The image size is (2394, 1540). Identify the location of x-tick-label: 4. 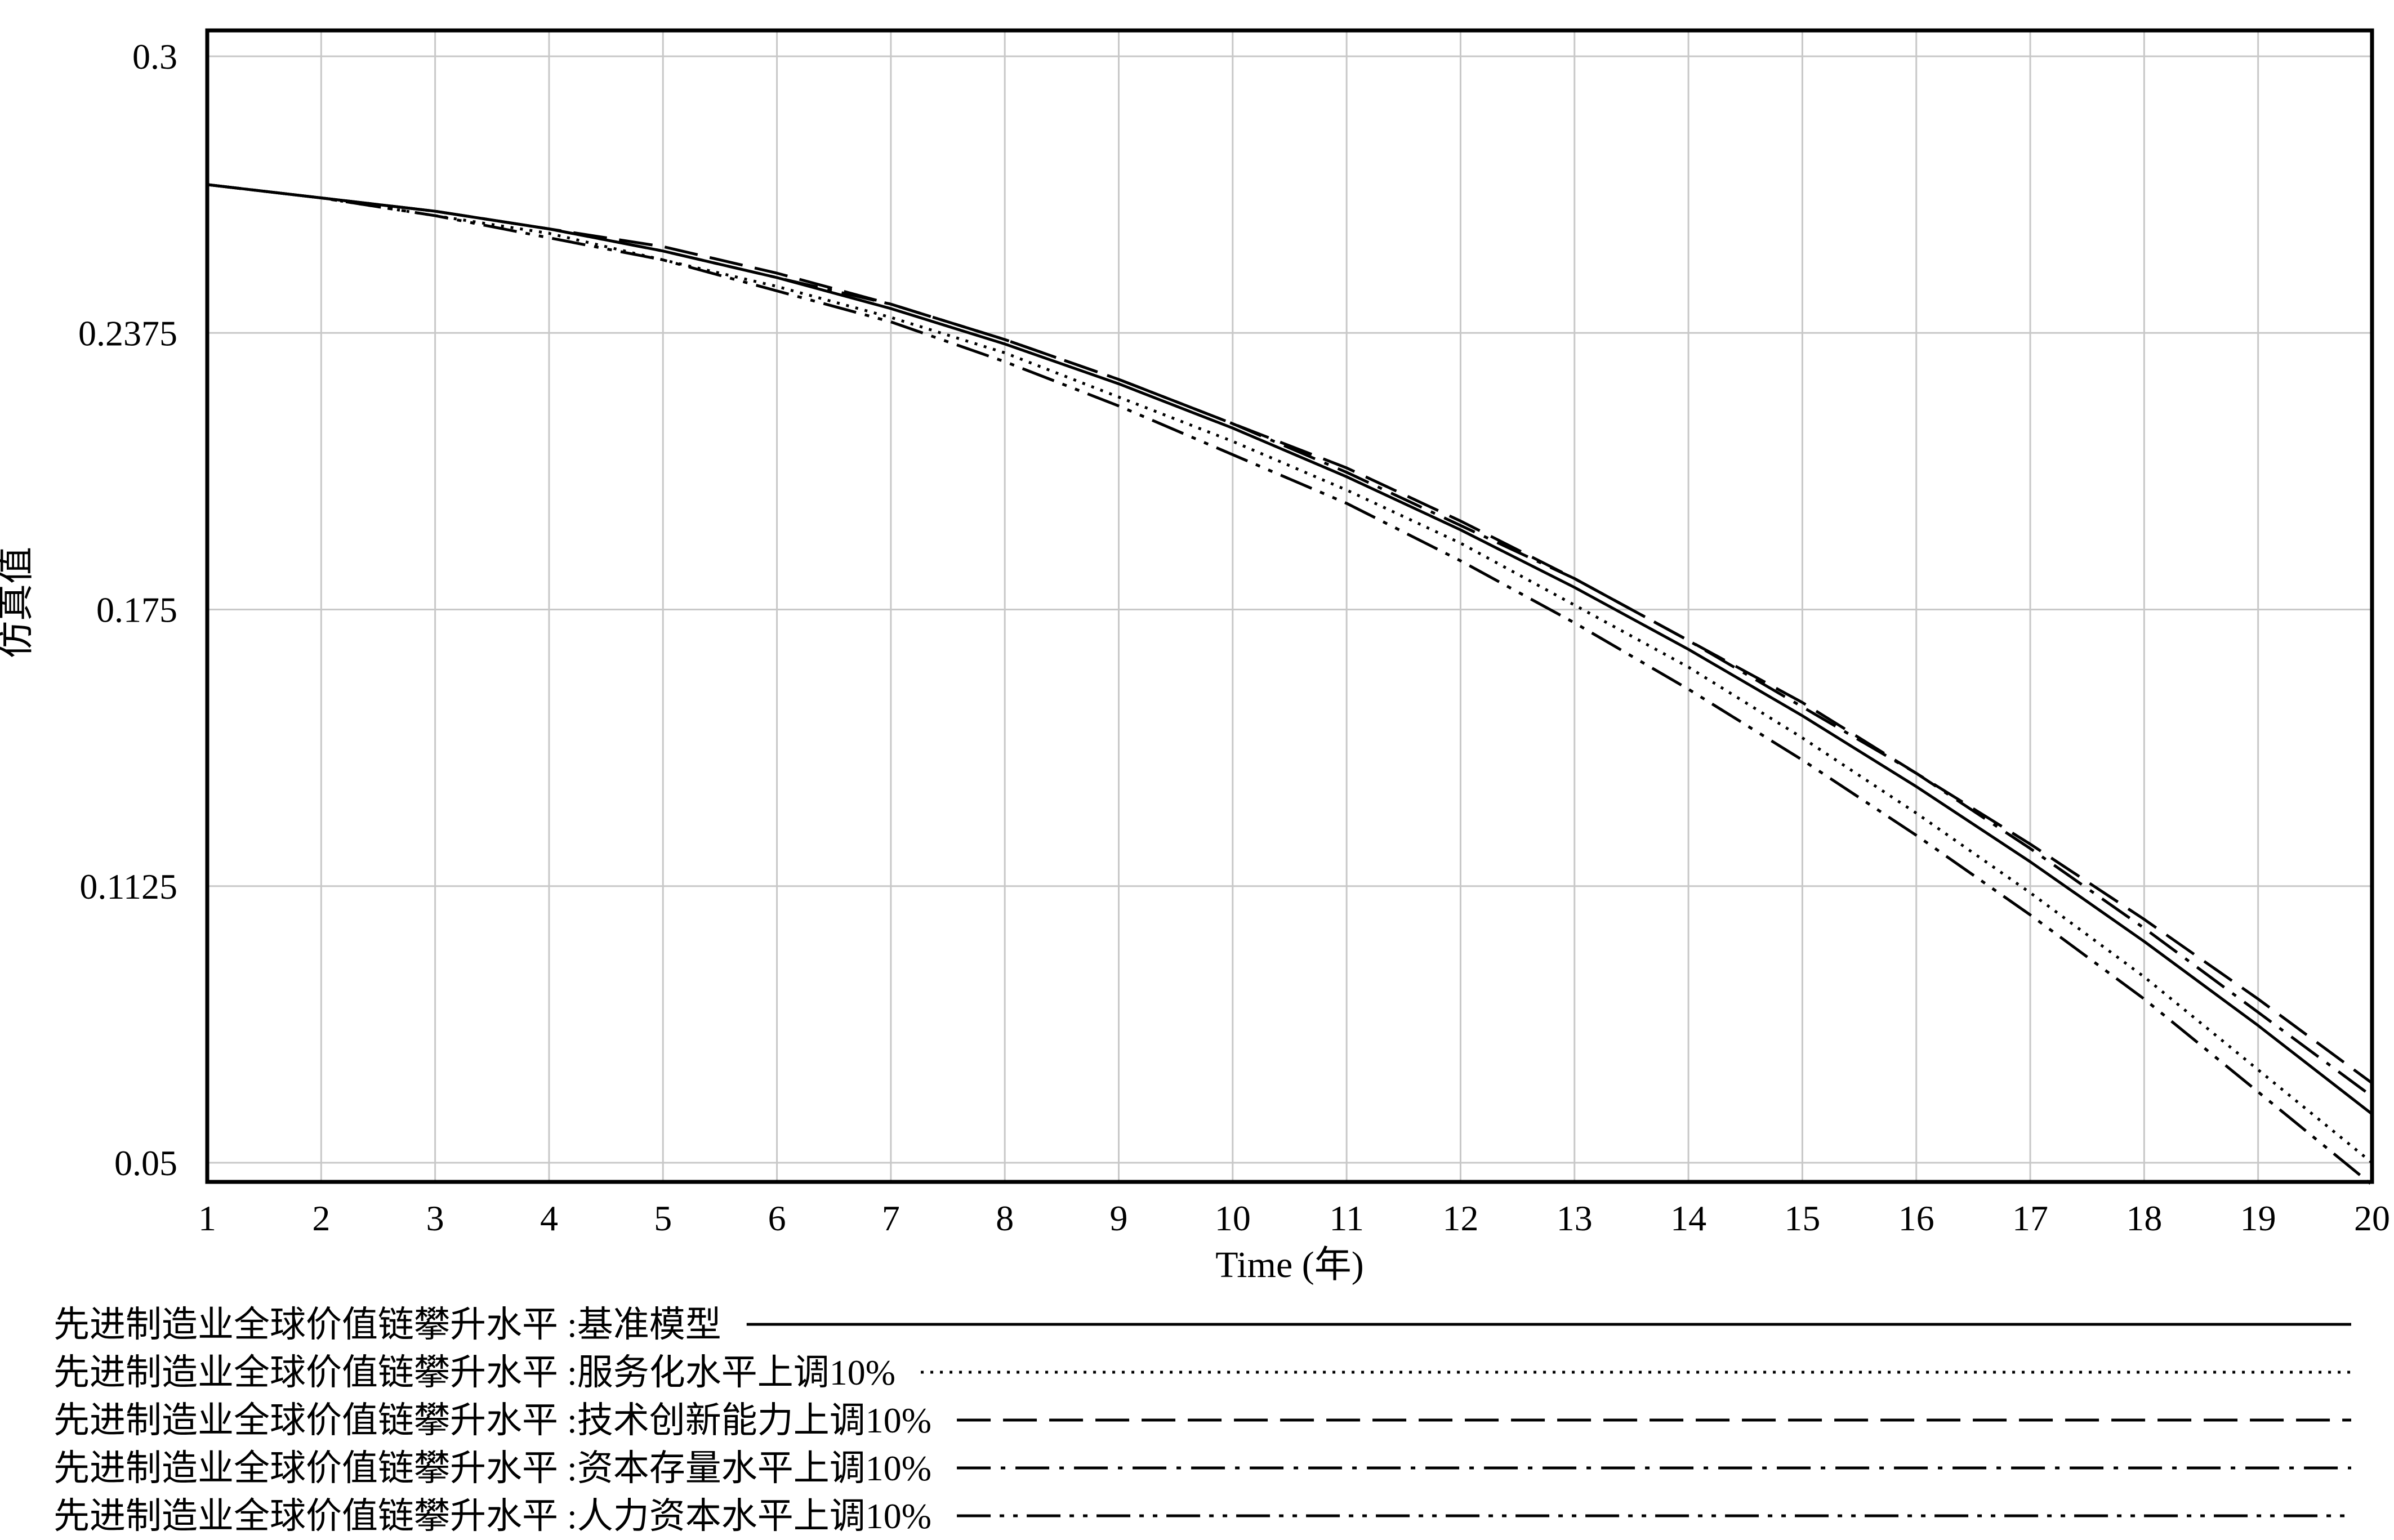
(549, 1218).